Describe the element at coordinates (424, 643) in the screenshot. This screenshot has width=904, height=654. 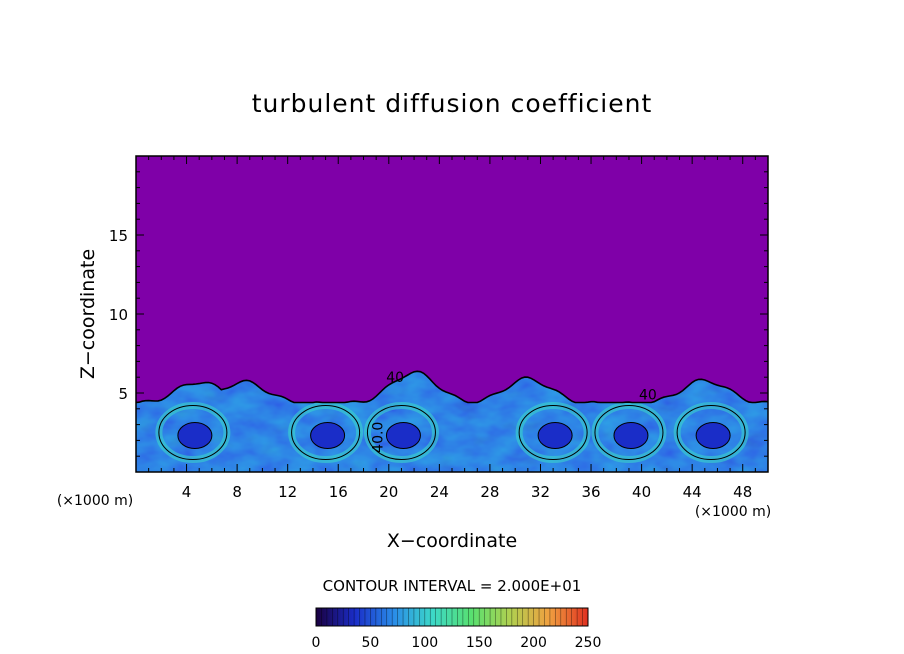
I see `colorbar-tick-label: 100` at that location.